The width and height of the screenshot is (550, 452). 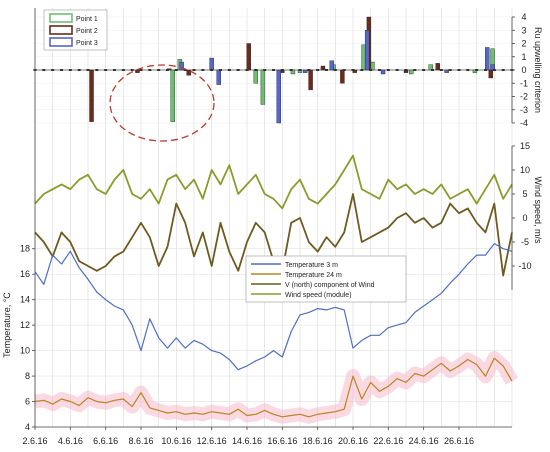 What do you see at coordinates (524, 97) in the screenshot?
I see `ru-tick-label: -2` at bounding box center [524, 97].